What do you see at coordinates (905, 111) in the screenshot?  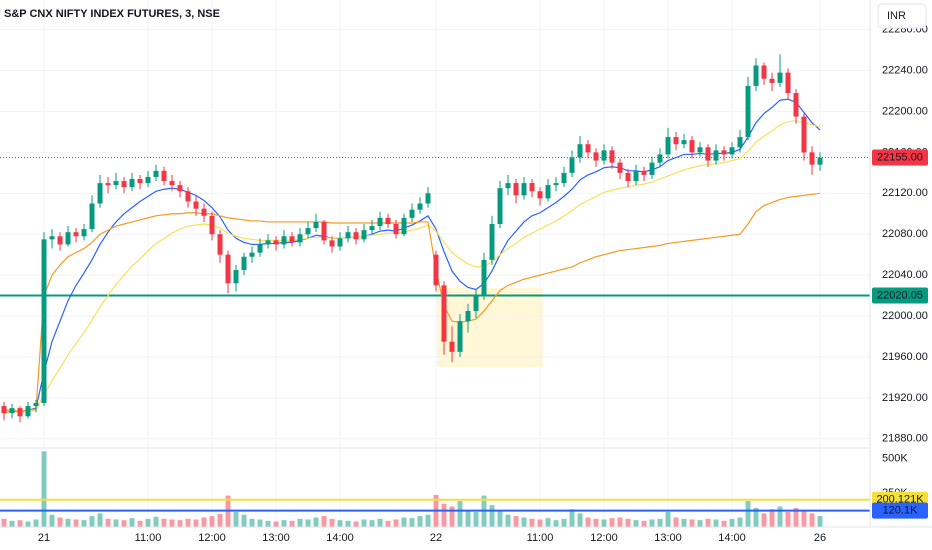 I see `y-tick-label: 22200.00` at bounding box center [905, 111].